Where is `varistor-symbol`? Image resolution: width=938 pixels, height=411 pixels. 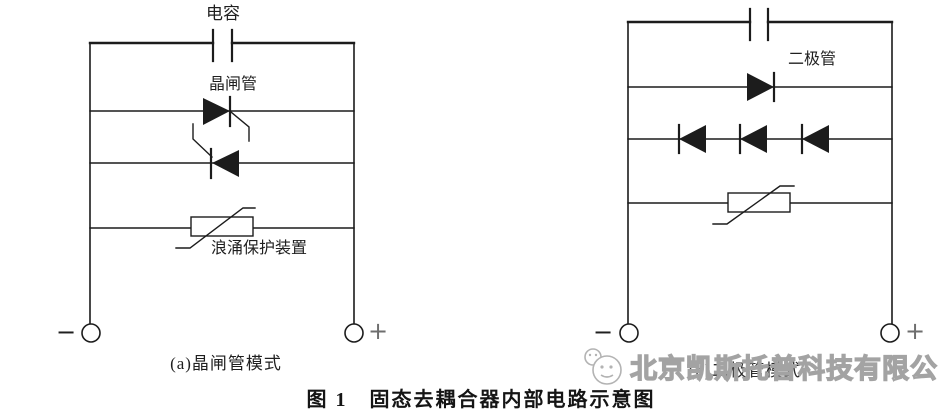 varistor-symbol is located at coordinates (753, 205).